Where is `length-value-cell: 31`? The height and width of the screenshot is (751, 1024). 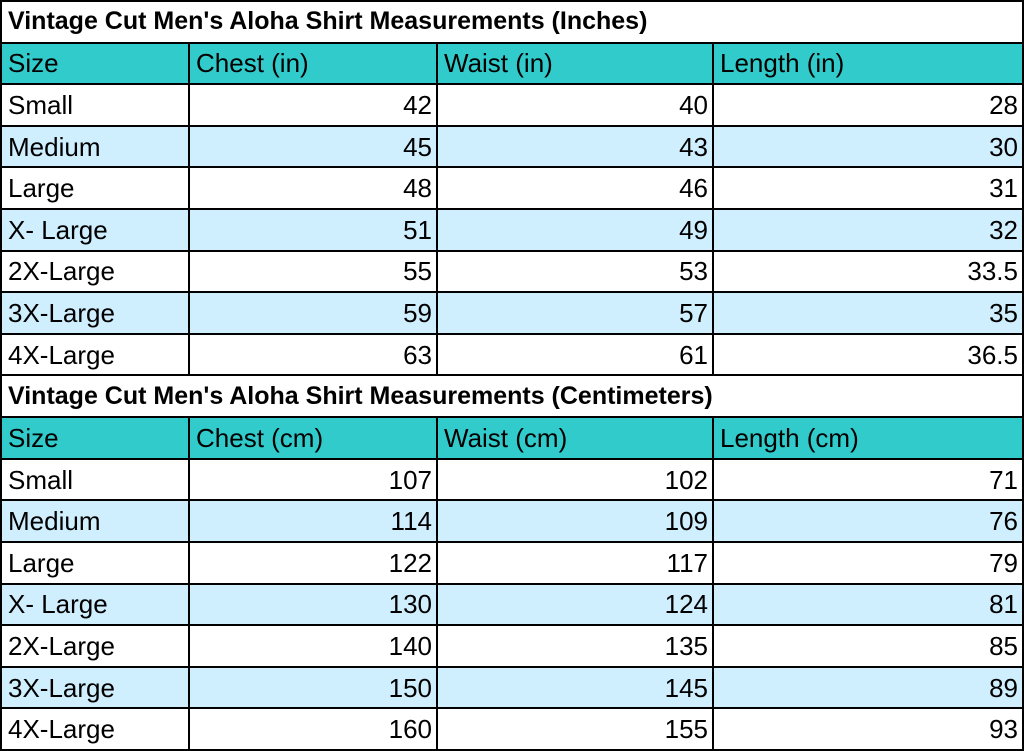
length-value-cell: 31 is located at coordinates (869, 189).